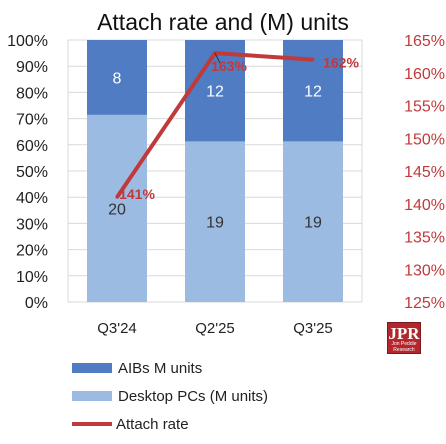 This screenshot has height=444, width=446. I want to click on y-left-tick-label: 30%, so click(32, 224).